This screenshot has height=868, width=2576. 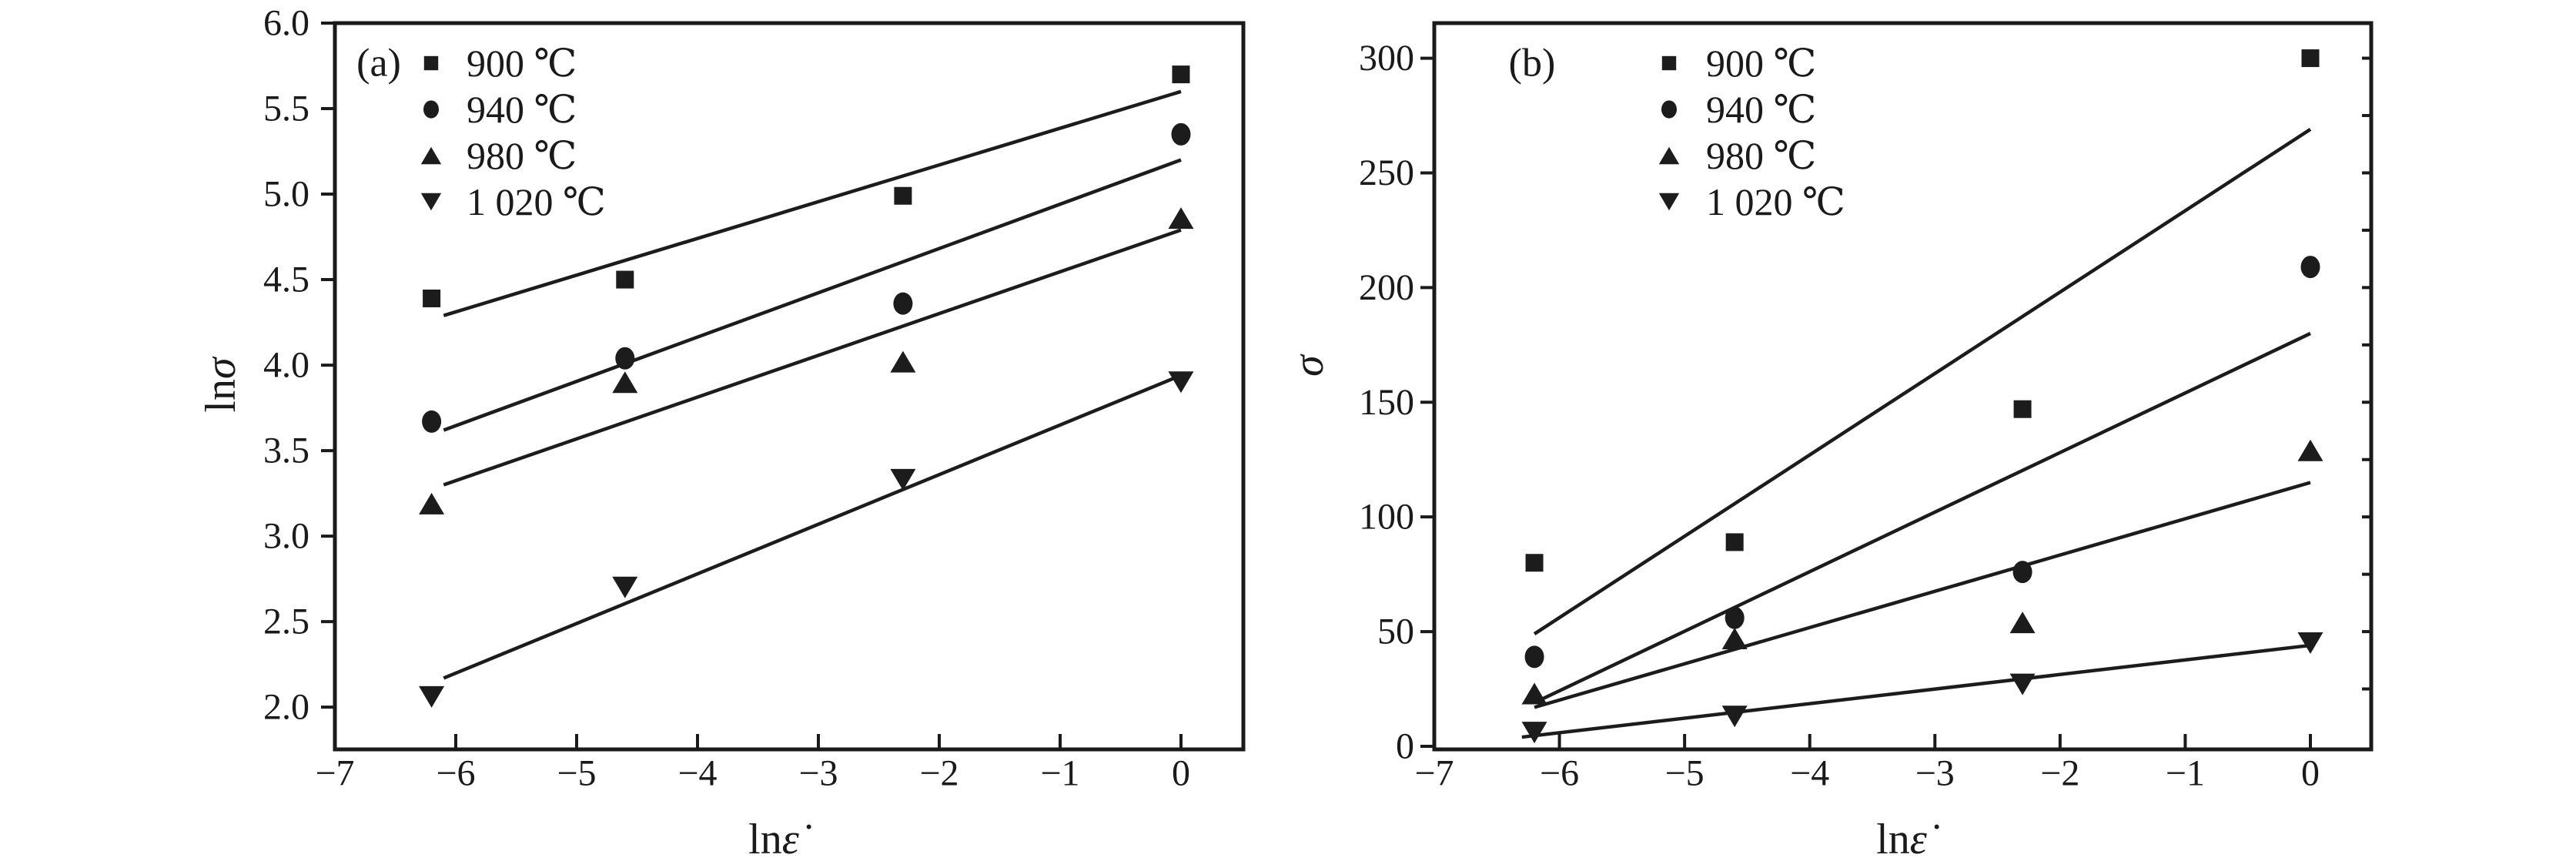 What do you see at coordinates (1386, 517) in the screenshot?
I see `y-tick-label: 100` at bounding box center [1386, 517].